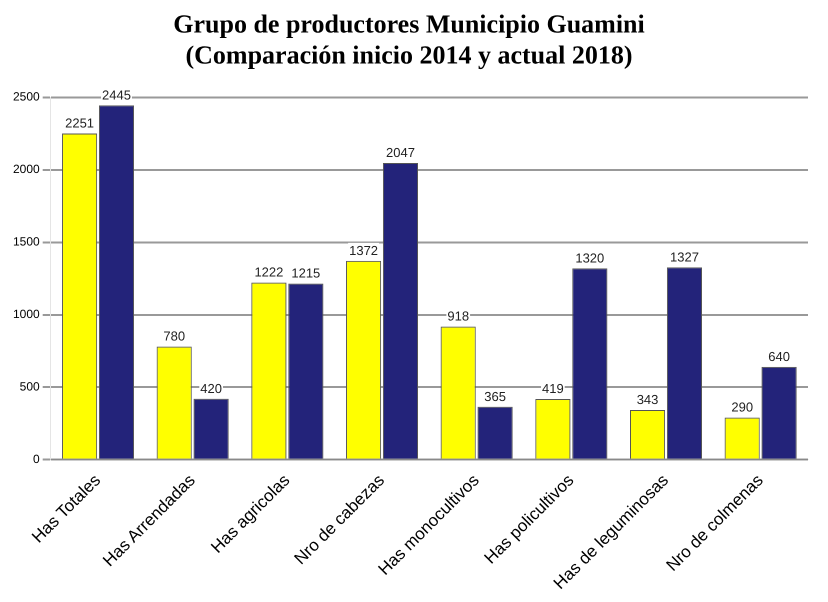  What do you see at coordinates (305, 273) in the screenshot?
I see `data-label: 1215` at bounding box center [305, 273].